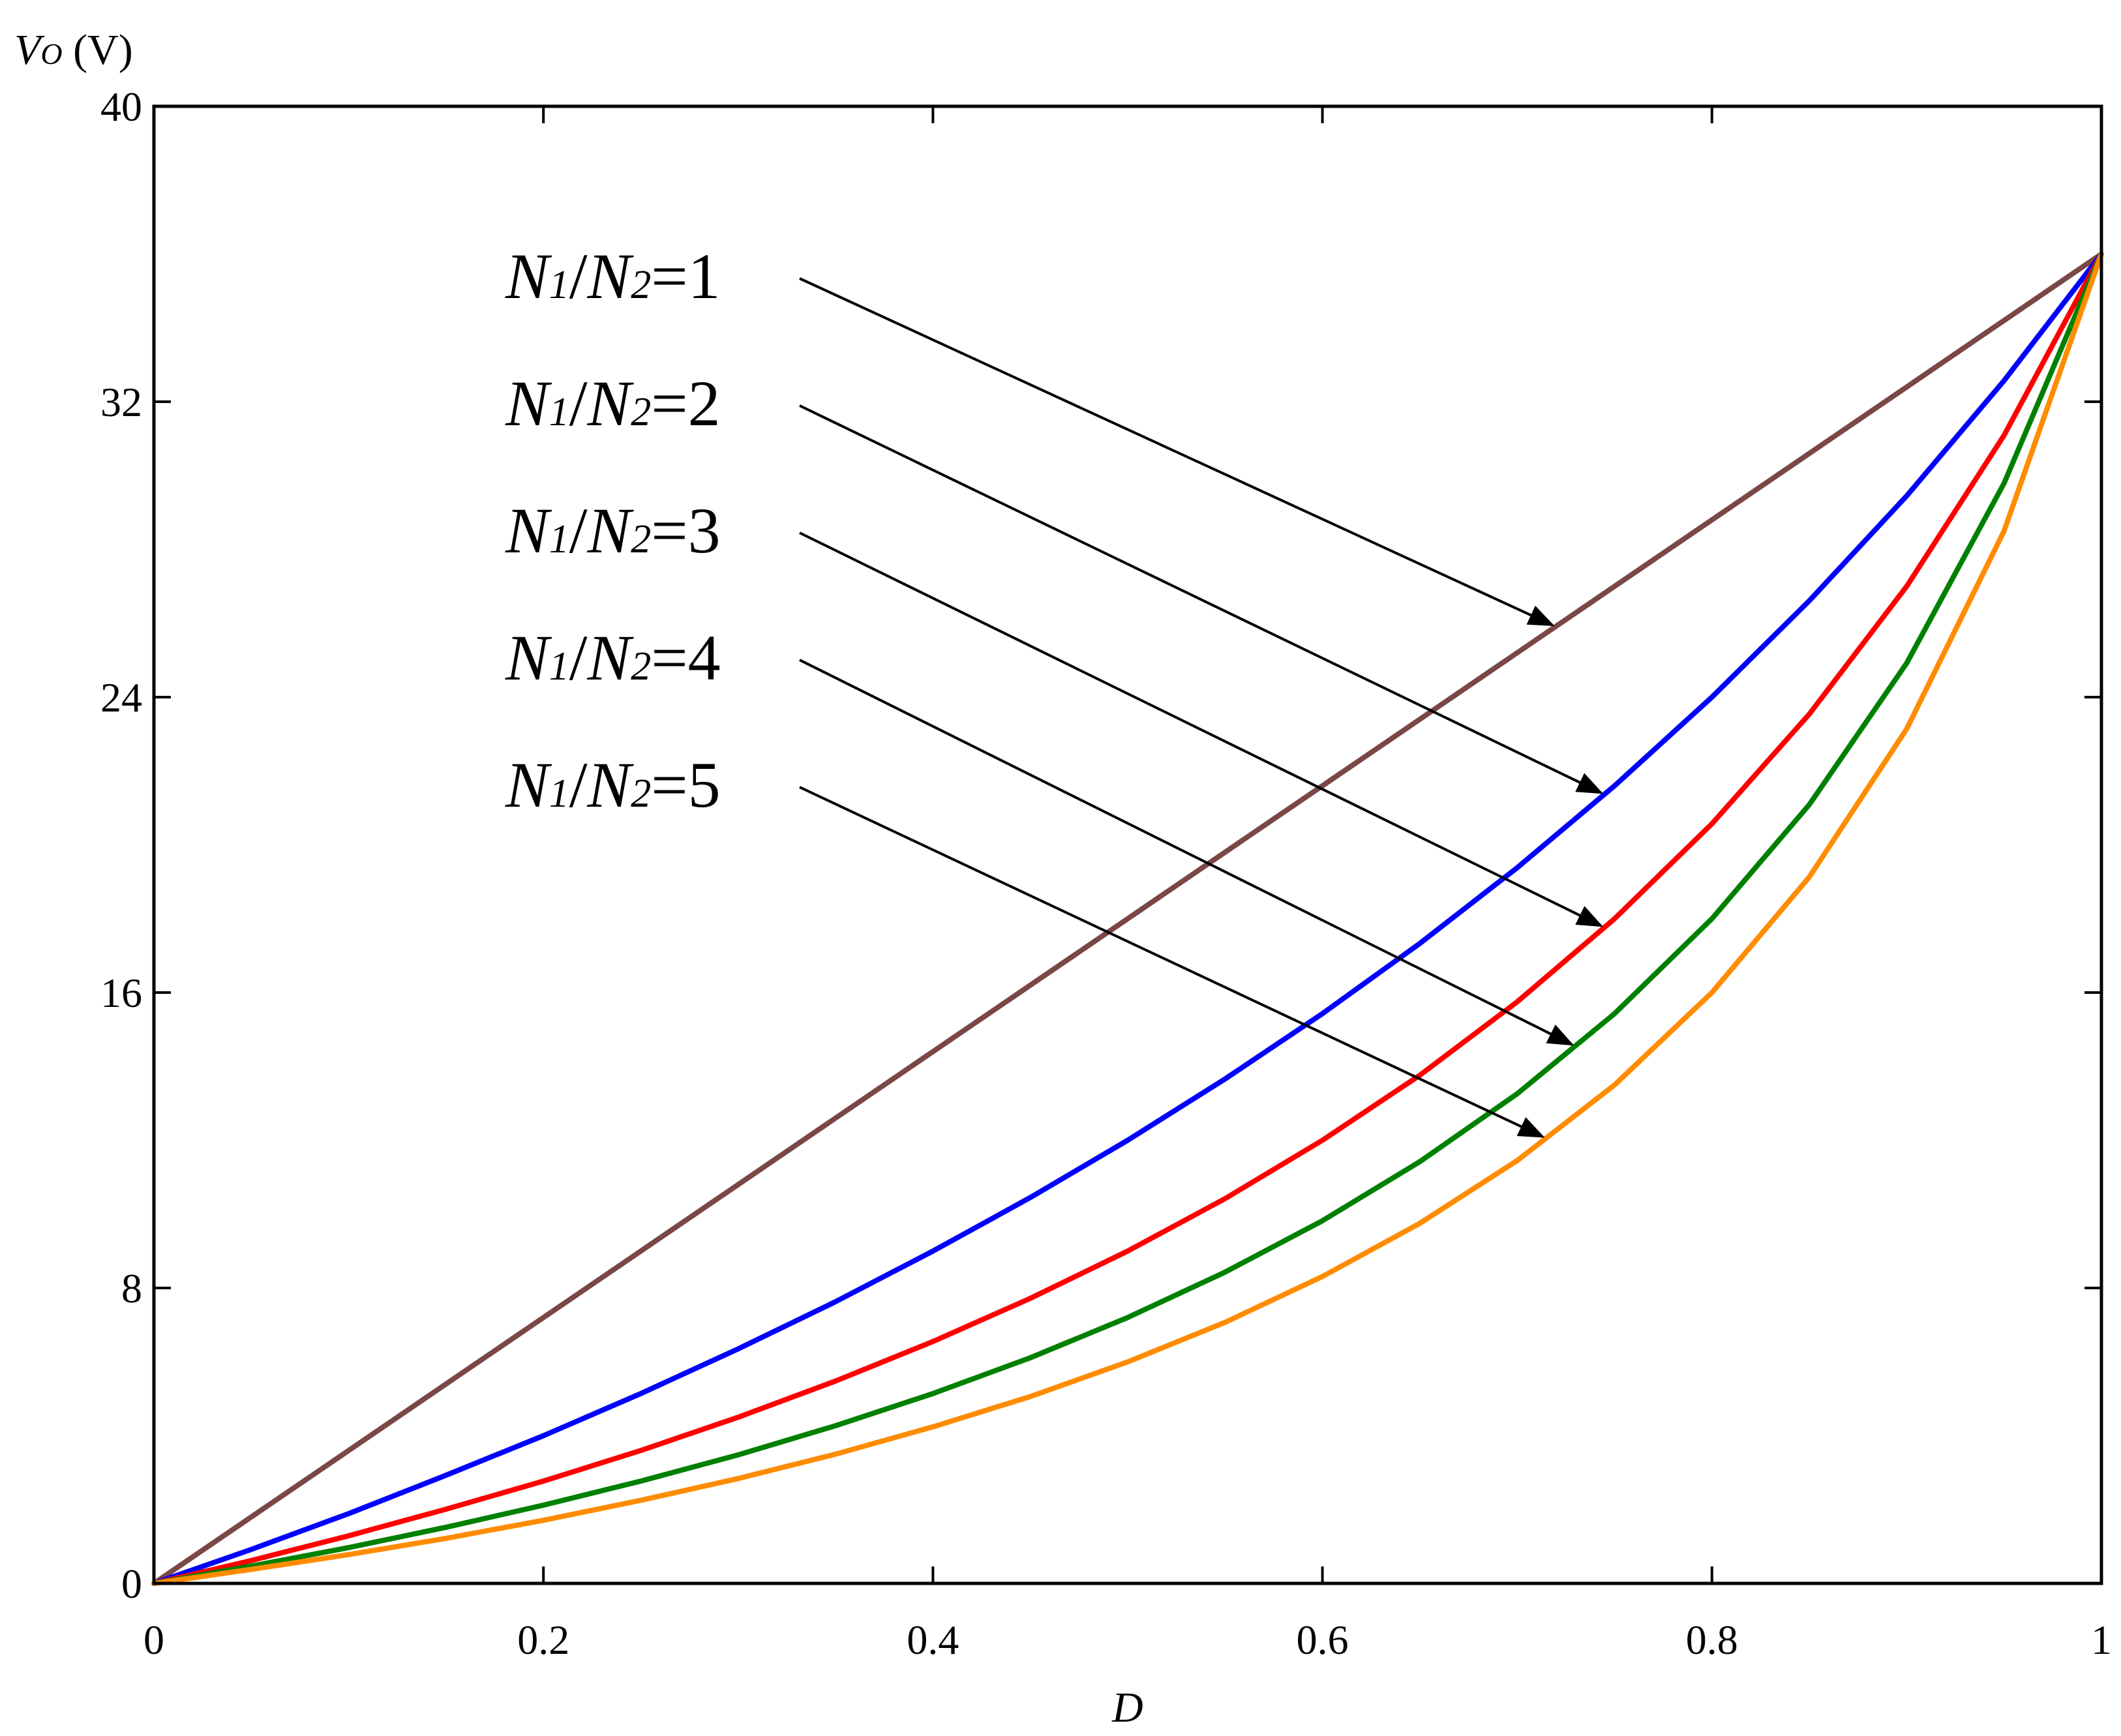 The width and height of the screenshot is (2121, 1736). Describe the element at coordinates (1127, 1707) in the screenshot. I see `x-axis-title: D` at that location.